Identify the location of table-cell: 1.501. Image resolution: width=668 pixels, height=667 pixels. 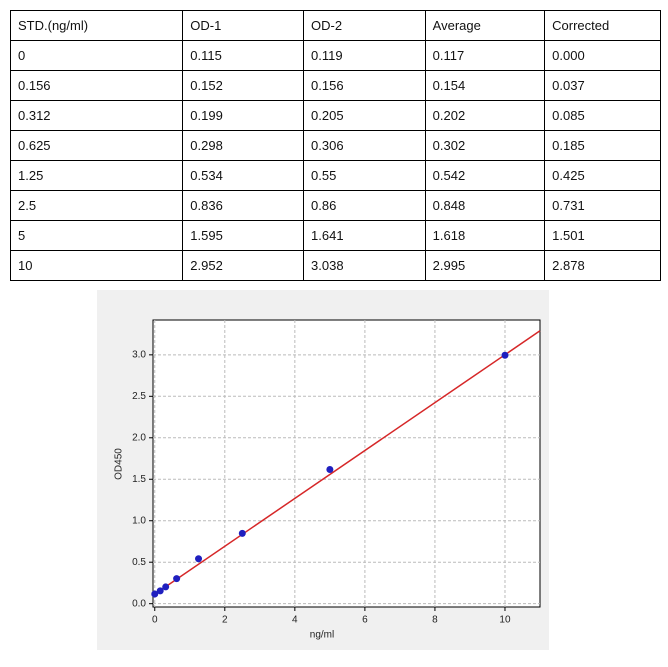
(602, 235).